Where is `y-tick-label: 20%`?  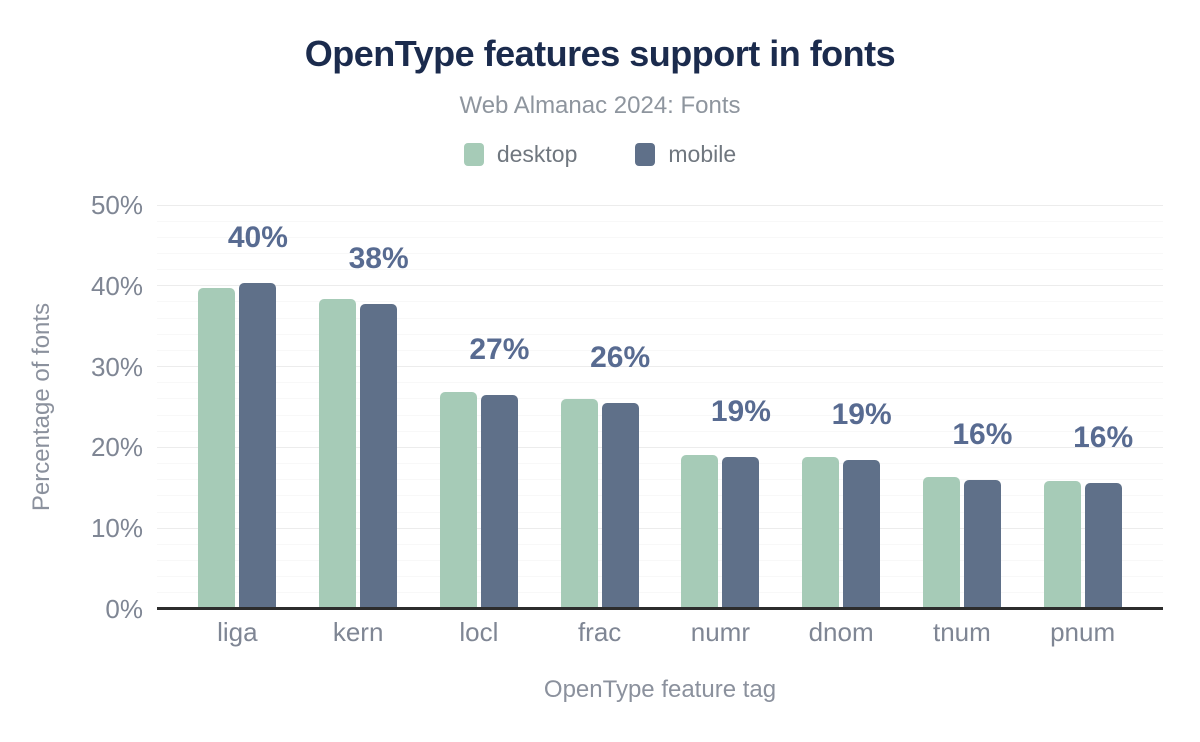 y-tick-label: 20% is located at coordinates (116, 447).